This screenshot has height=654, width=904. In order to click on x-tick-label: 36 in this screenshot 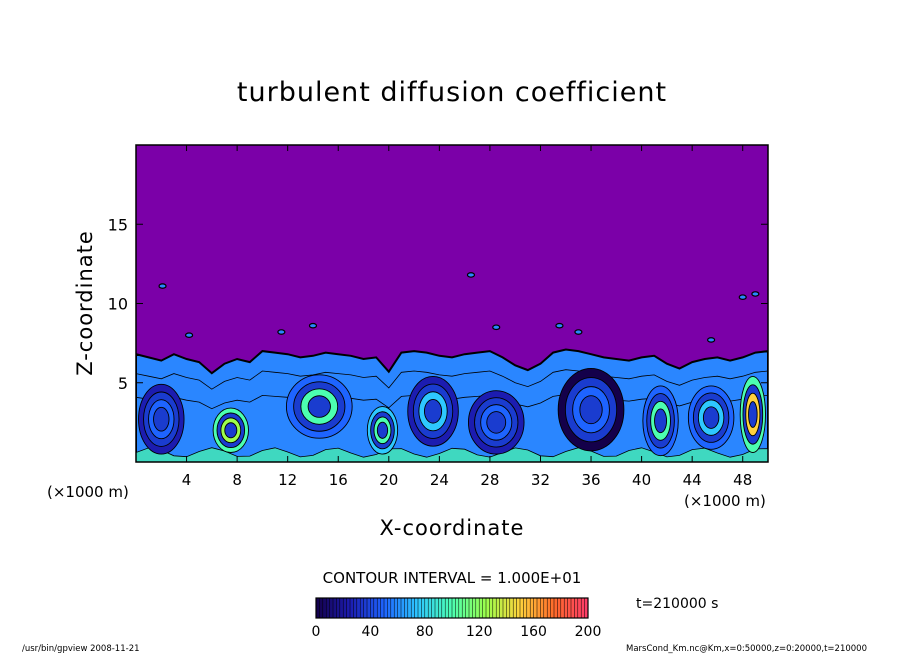, I will do `click(590, 480)`.